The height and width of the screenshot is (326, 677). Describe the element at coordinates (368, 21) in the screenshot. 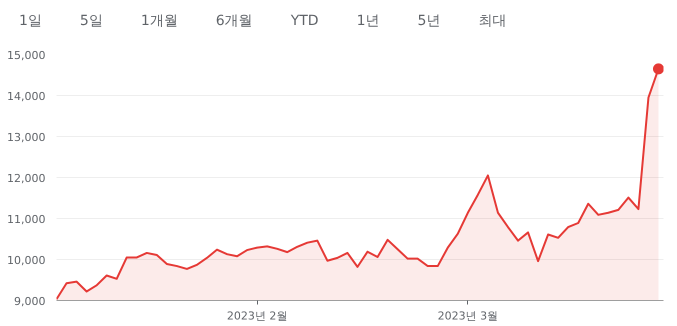

I see `text: 1년` at that location.